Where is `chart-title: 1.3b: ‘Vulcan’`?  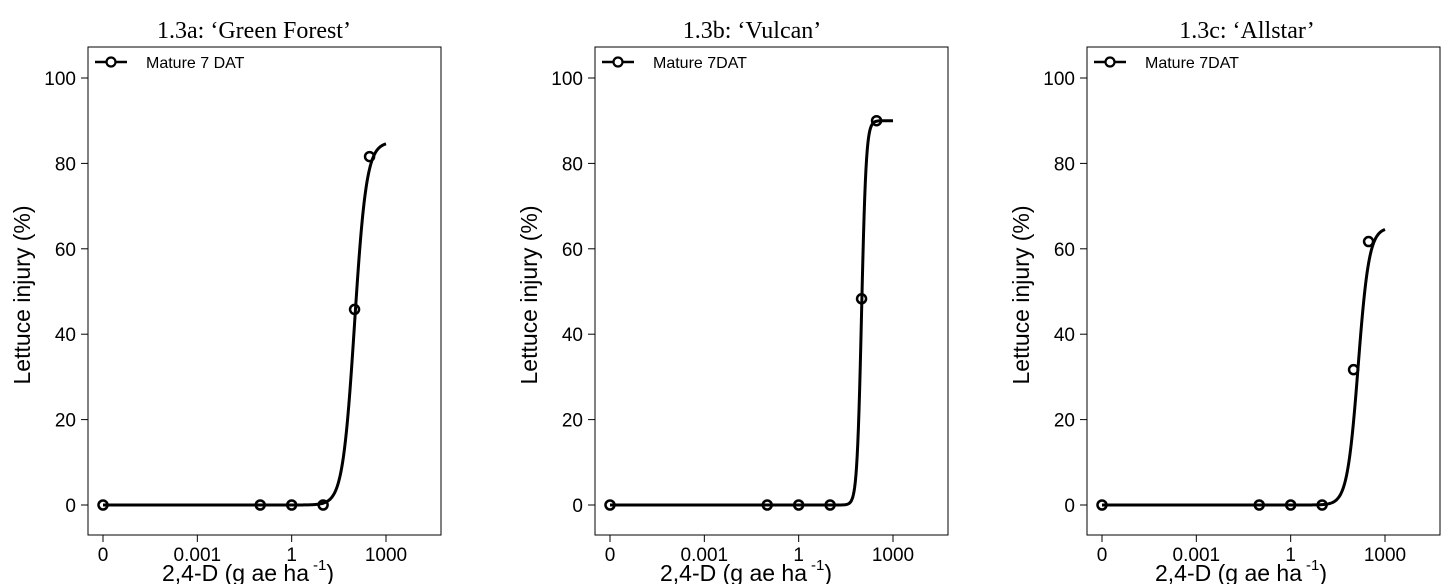
chart-title: 1.3b: ‘Vulcan’ is located at coordinates (752, 31).